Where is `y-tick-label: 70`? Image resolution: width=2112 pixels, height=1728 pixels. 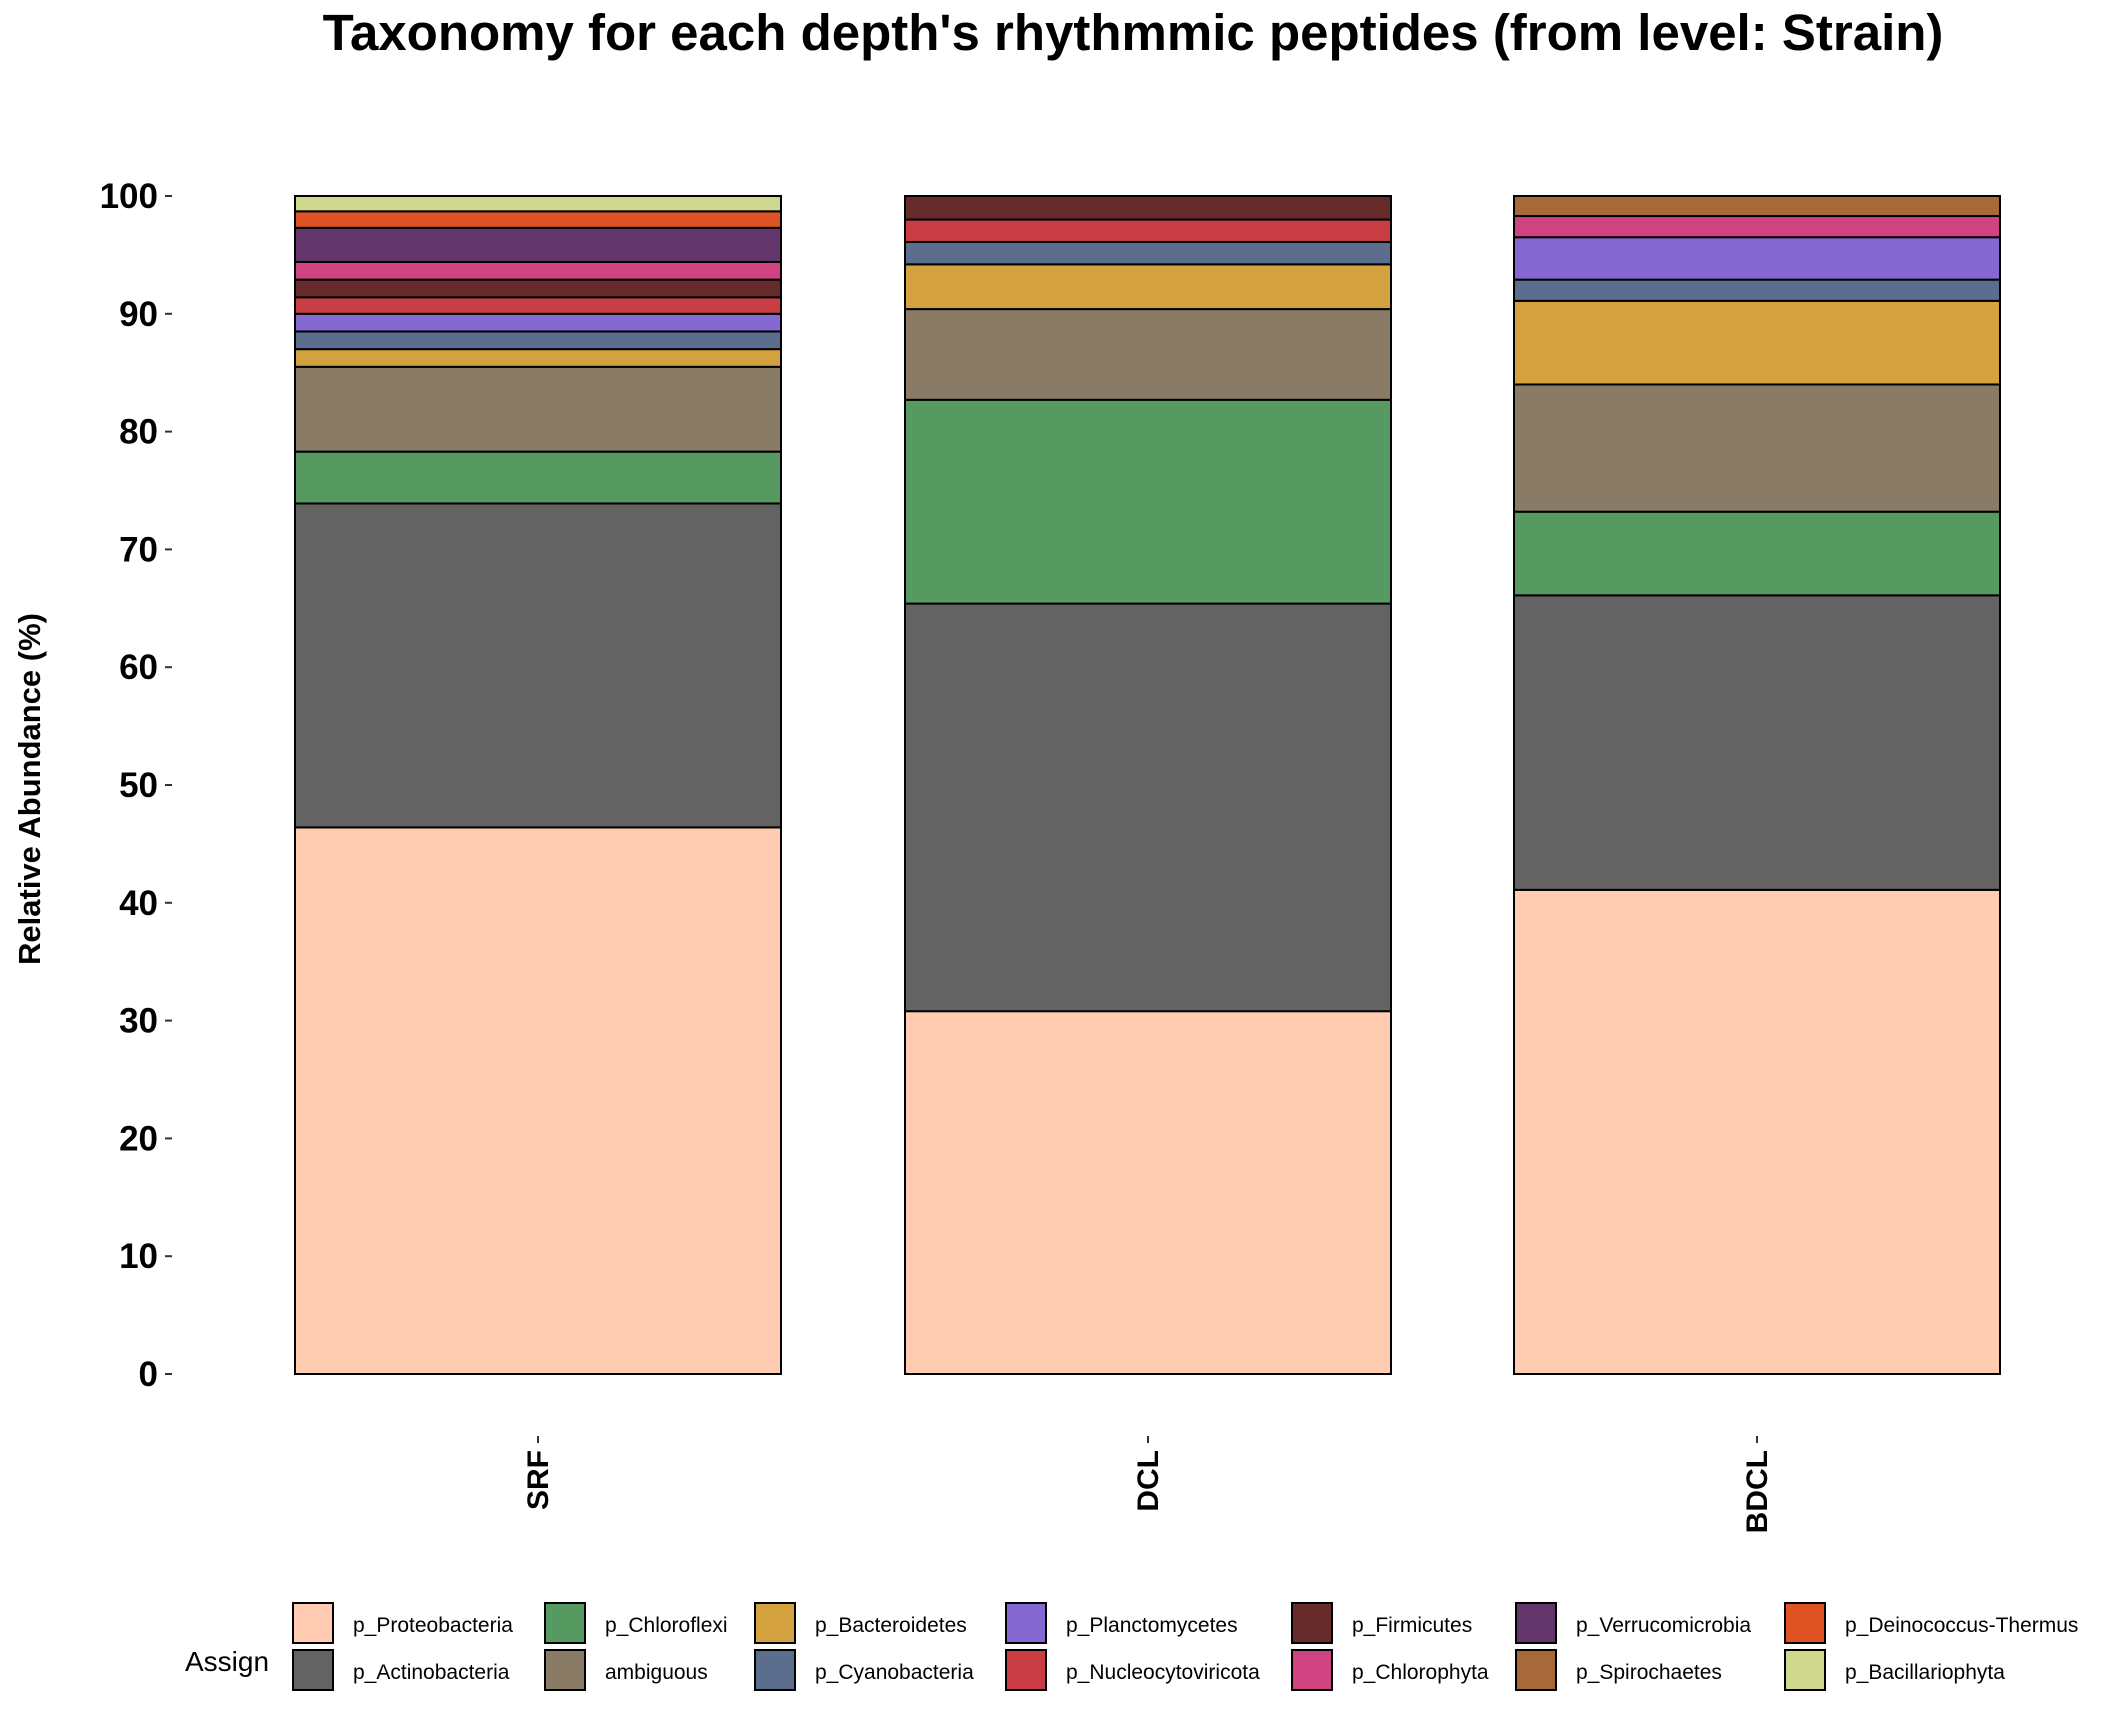 y-tick-label: 70 is located at coordinates (138, 549).